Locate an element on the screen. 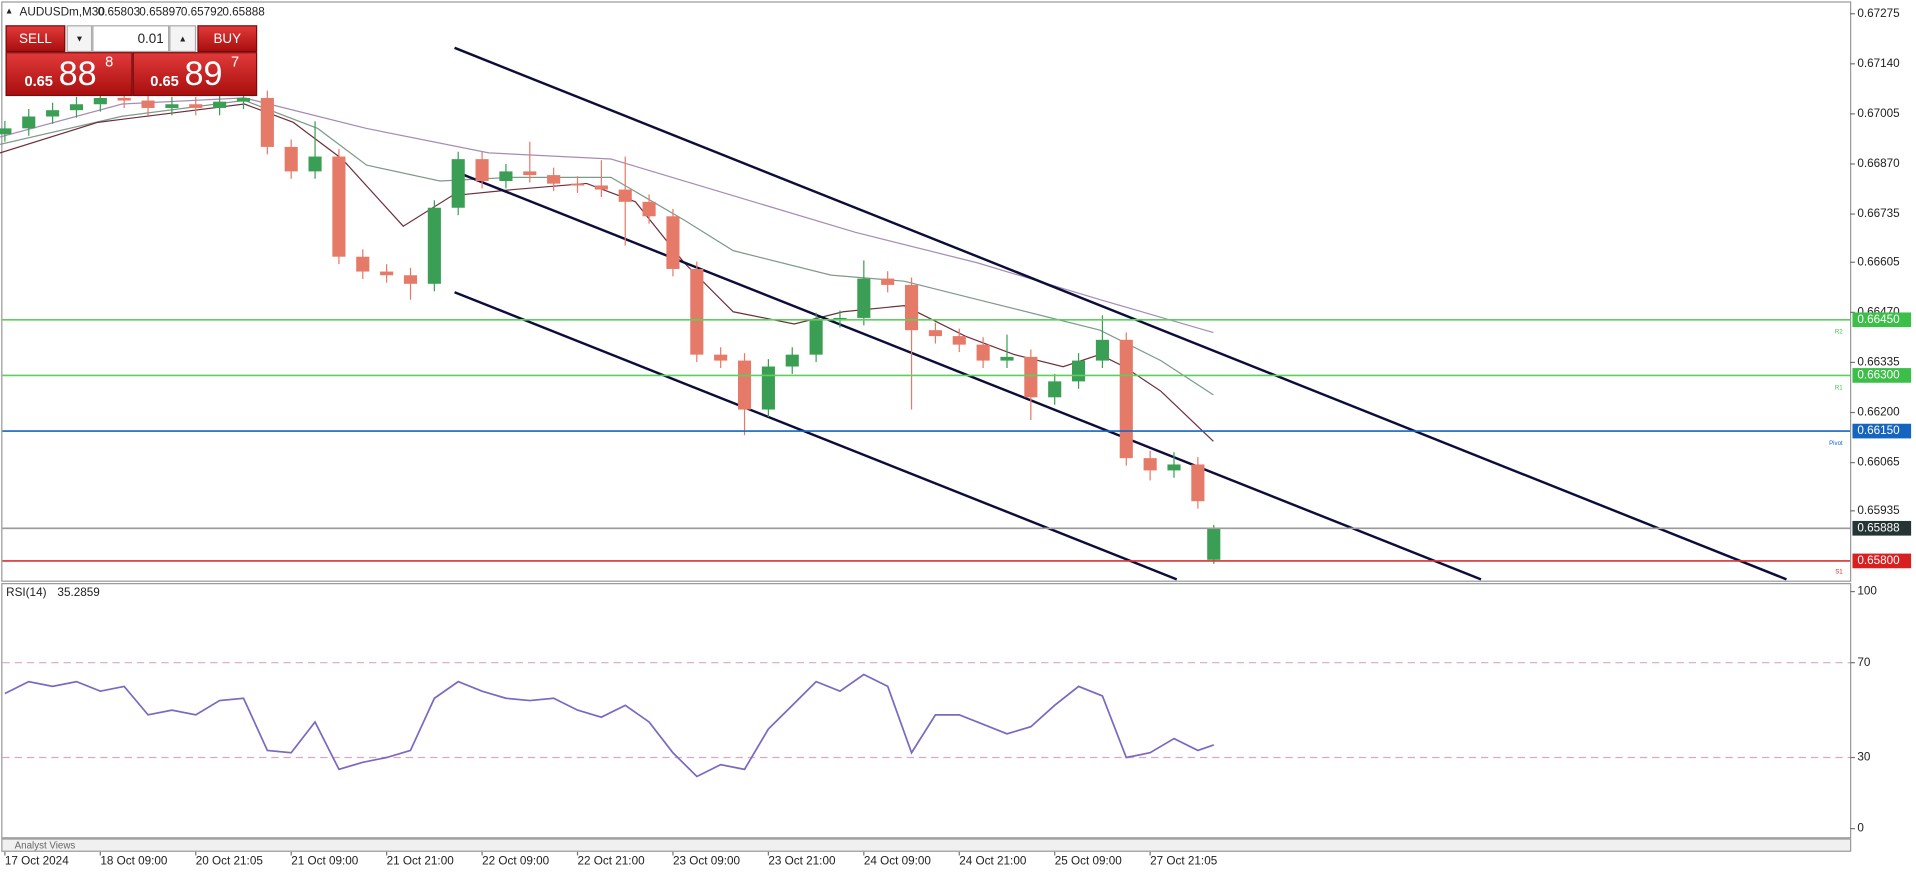  lot-field is located at coordinates (131, 39).